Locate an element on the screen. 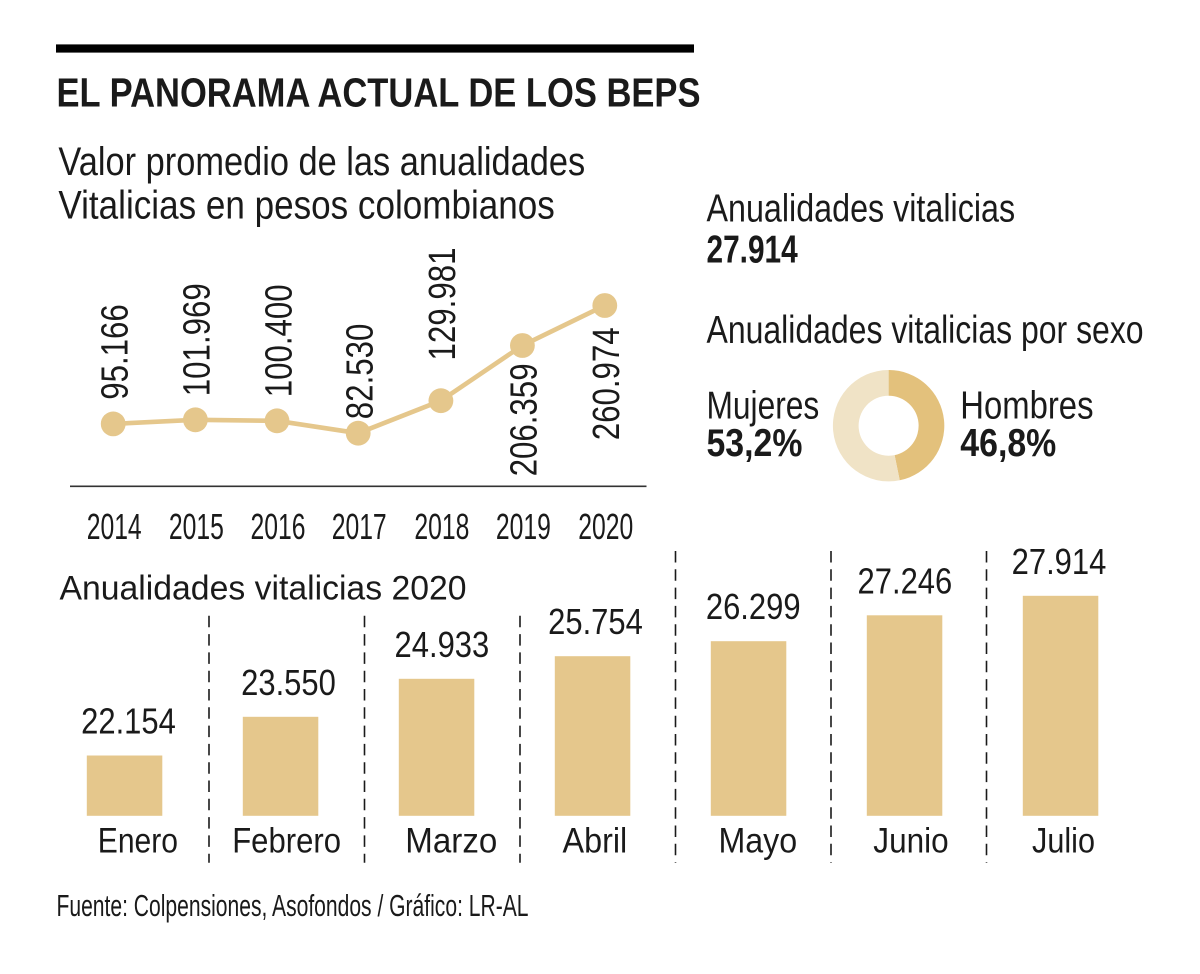 The width and height of the screenshot is (1200, 974). svg-text: Abril is located at coordinates (595, 841).